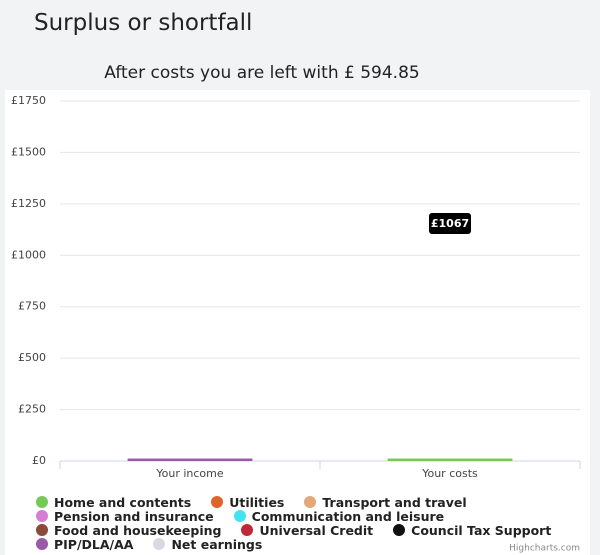 The image size is (600, 555). What do you see at coordinates (28, 100) in the screenshot?
I see `y-tick-label: £1750` at bounding box center [28, 100].